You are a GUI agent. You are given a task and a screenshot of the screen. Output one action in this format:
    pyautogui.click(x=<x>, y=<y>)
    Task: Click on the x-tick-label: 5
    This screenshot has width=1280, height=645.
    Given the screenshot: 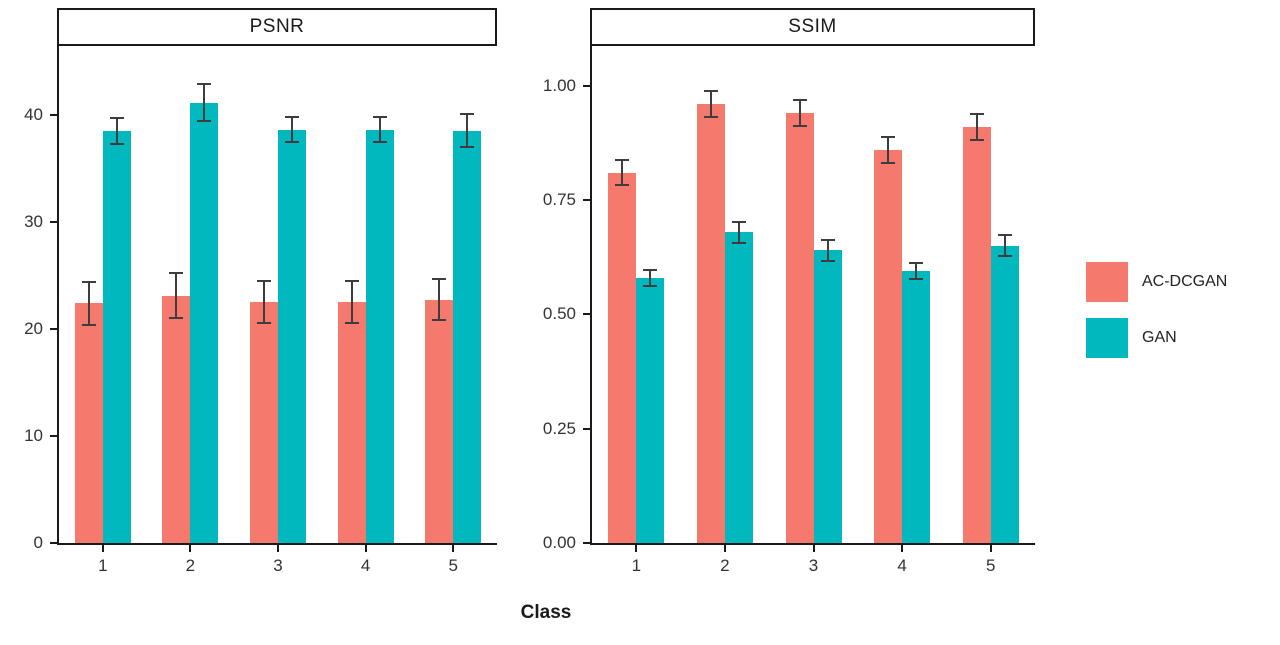 What is the action you would take?
    pyautogui.click(x=990, y=565)
    